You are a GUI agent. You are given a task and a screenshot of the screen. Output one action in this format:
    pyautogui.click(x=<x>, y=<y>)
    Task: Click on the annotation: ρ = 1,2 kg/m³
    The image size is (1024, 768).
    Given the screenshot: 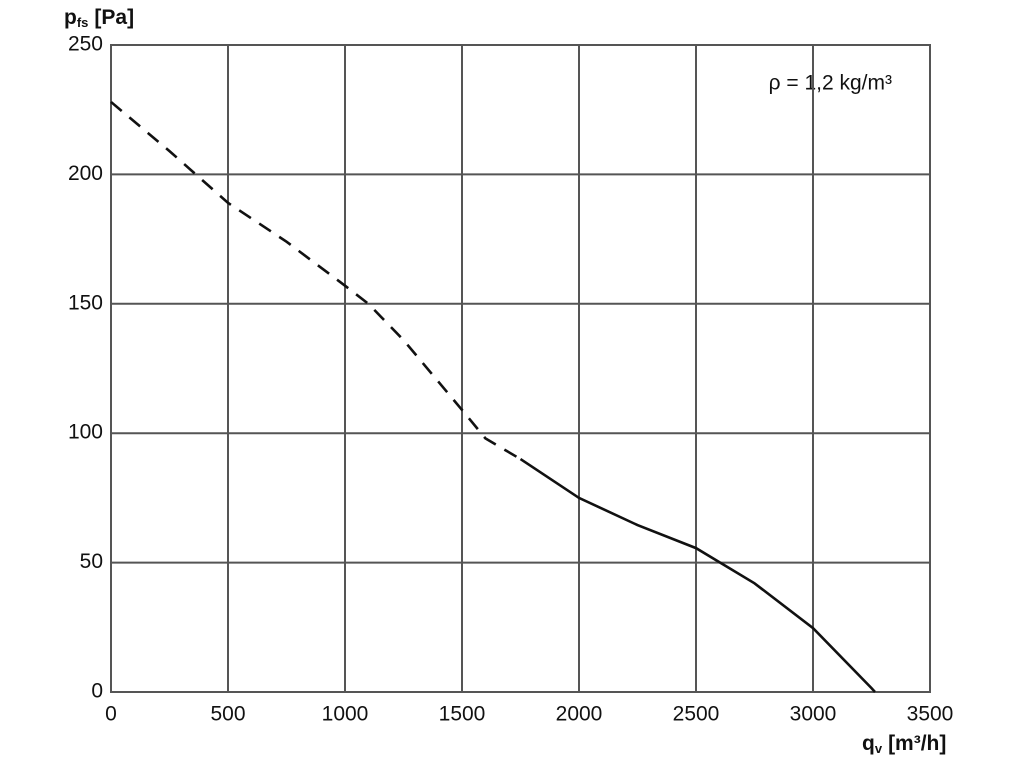 What is the action you would take?
    pyautogui.click(x=830, y=83)
    